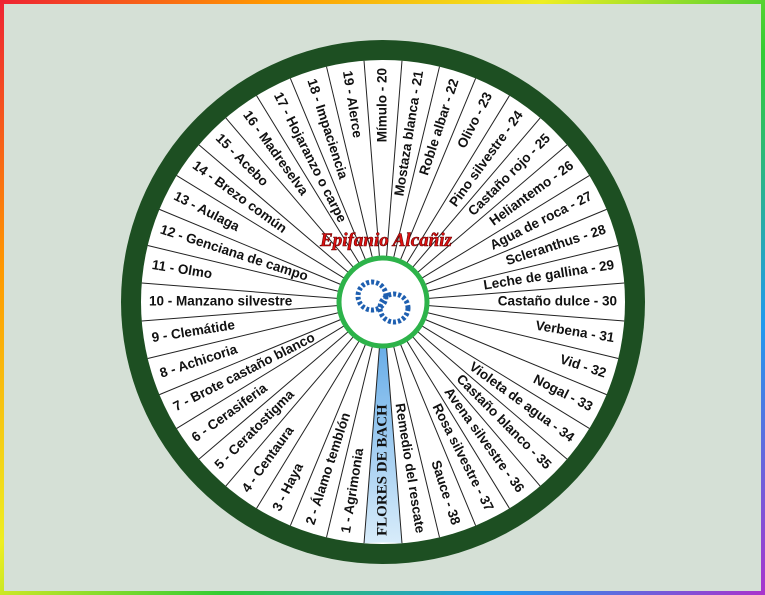 Image resolution: width=765 pixels, height=595 pixels. What do you see at coordinates (382, 105) in the screenshot?
I see `segment-label: Mímulo - 20` at bounding box center [382, 105].